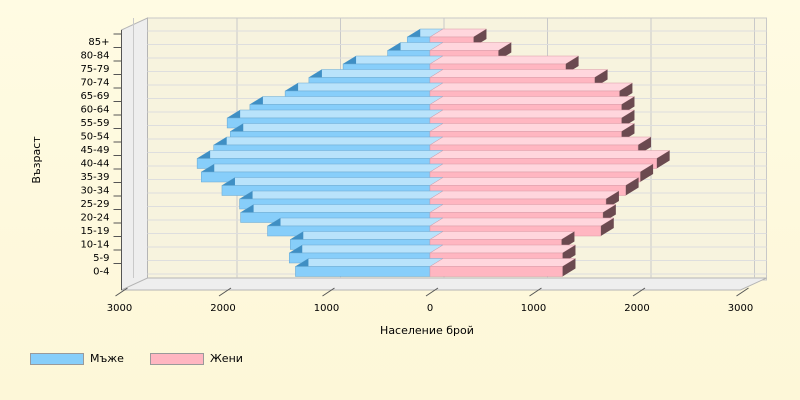  What do you see at coordinates (101, 272) in the screenshot?
I see `y-tick-label: 0-4` at bounding box center [101, 272].